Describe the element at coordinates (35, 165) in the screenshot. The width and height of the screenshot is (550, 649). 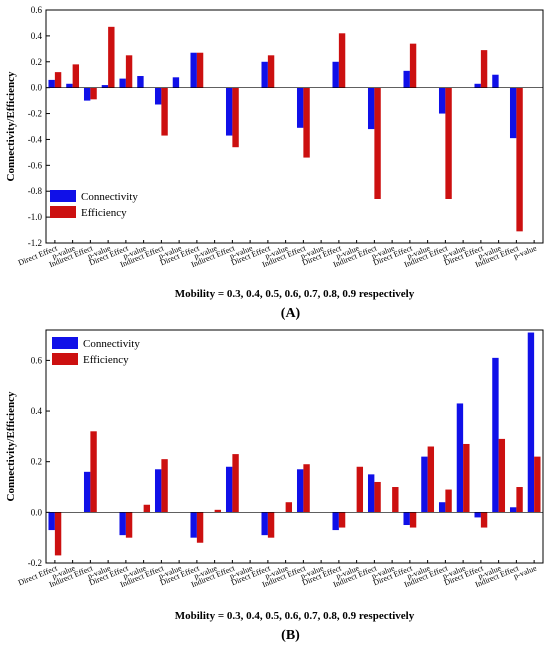
I see `y-tick-label: -0.6` at that location.